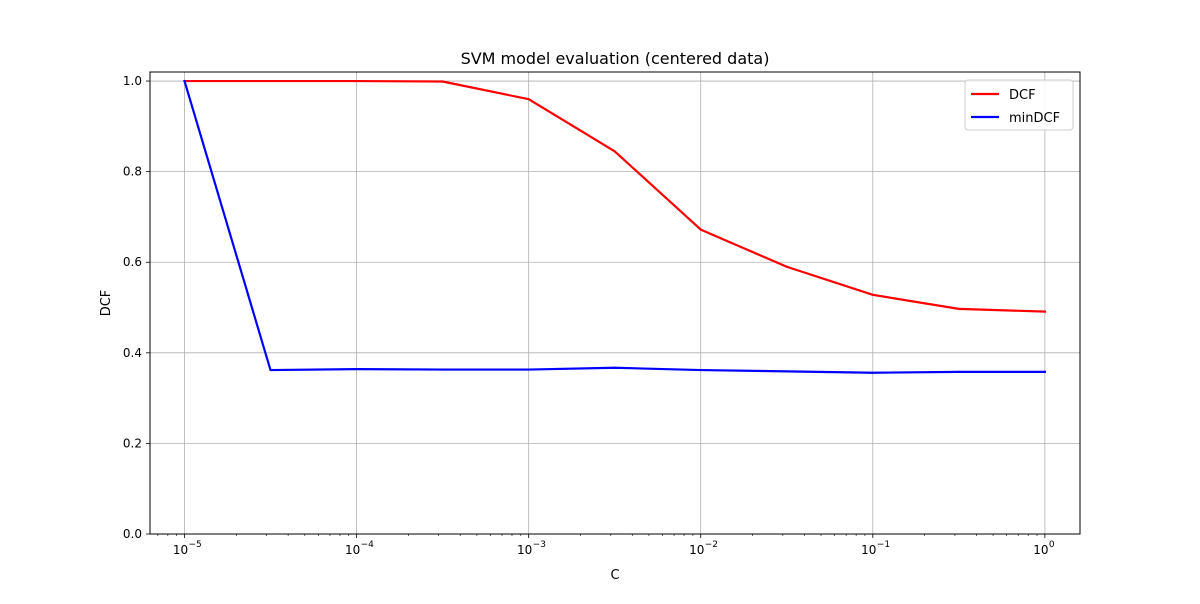 This screenshot has width=1200, height=604. Describe the element at coordinates (1019, 105) in the screenshot. I see `legend: DCF minDCF` at that location.